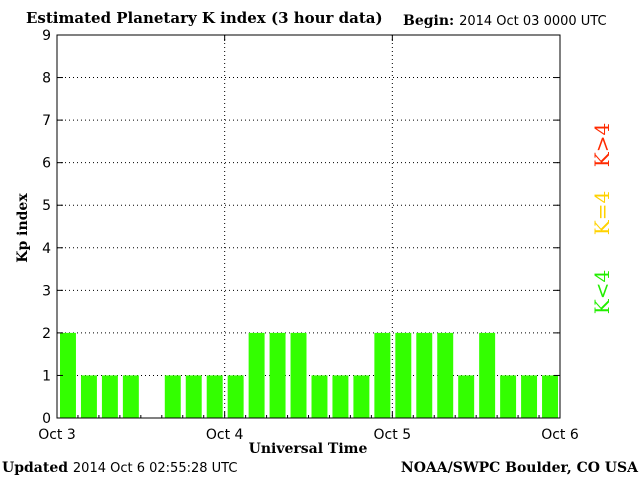 The image size is (640, 480). What do you see at coordinates (46, 419) in the screenshot?
I see `y-tick-label: 0` at bounding box center [46, 419].